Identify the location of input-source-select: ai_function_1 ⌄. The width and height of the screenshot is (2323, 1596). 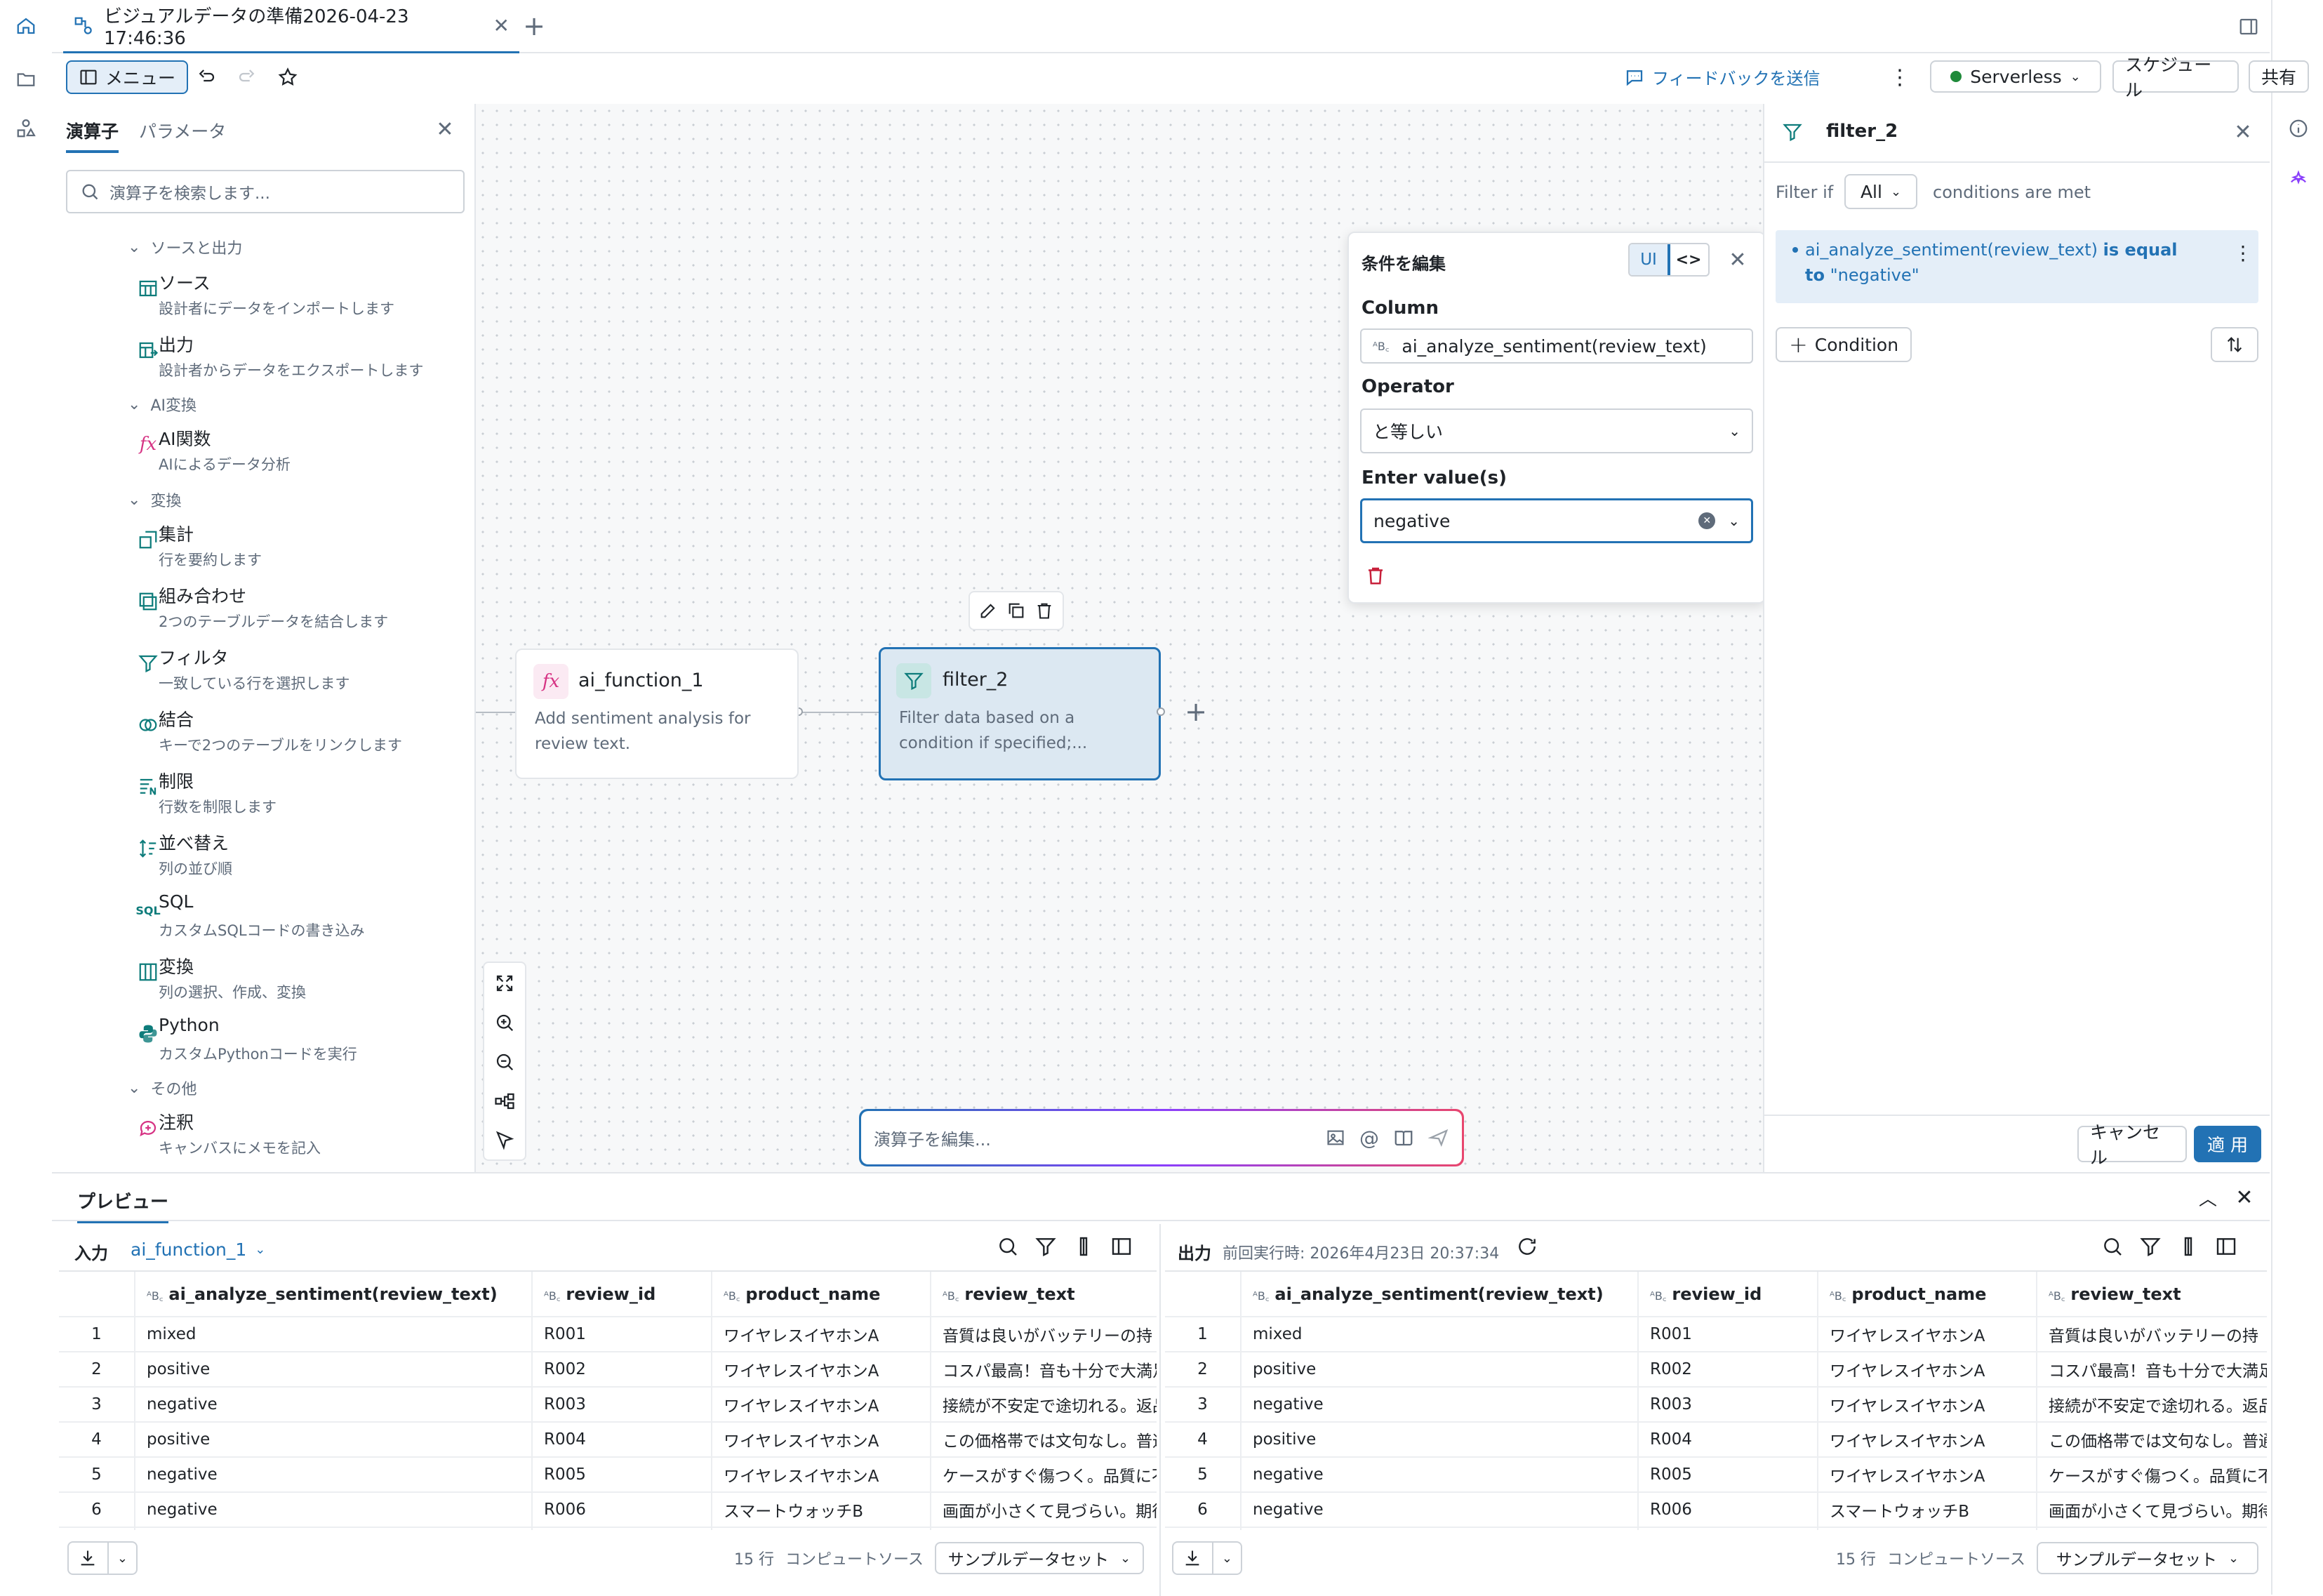
(198, 1249).